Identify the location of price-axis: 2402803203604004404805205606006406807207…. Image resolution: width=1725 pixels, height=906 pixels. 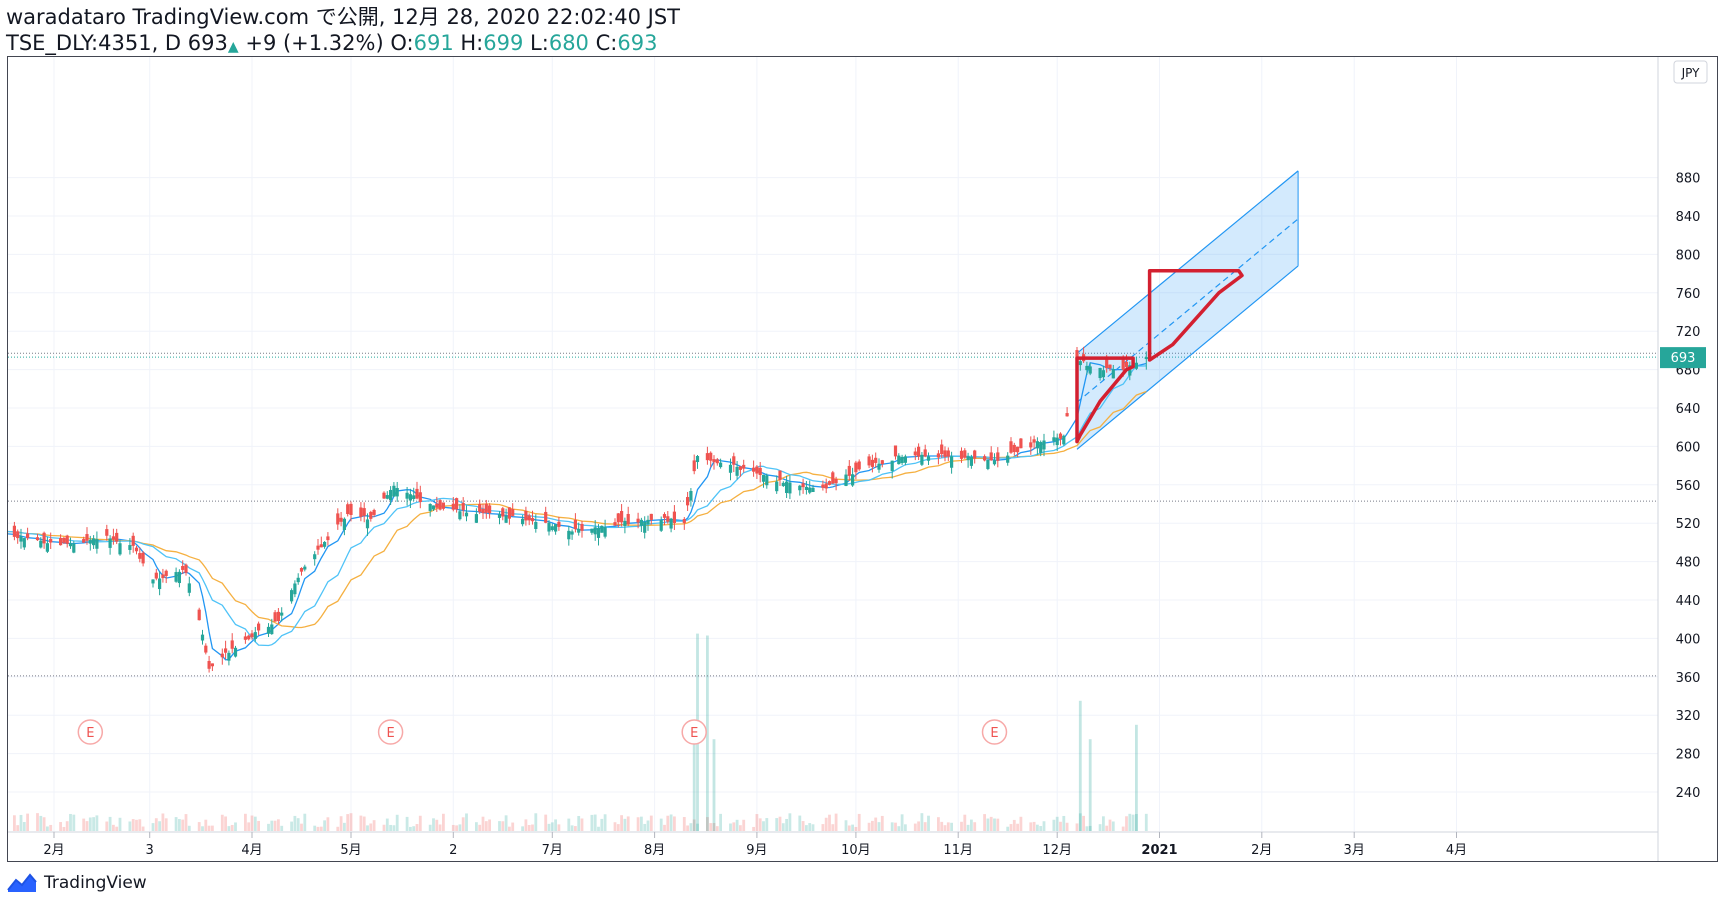
(1688, 486).